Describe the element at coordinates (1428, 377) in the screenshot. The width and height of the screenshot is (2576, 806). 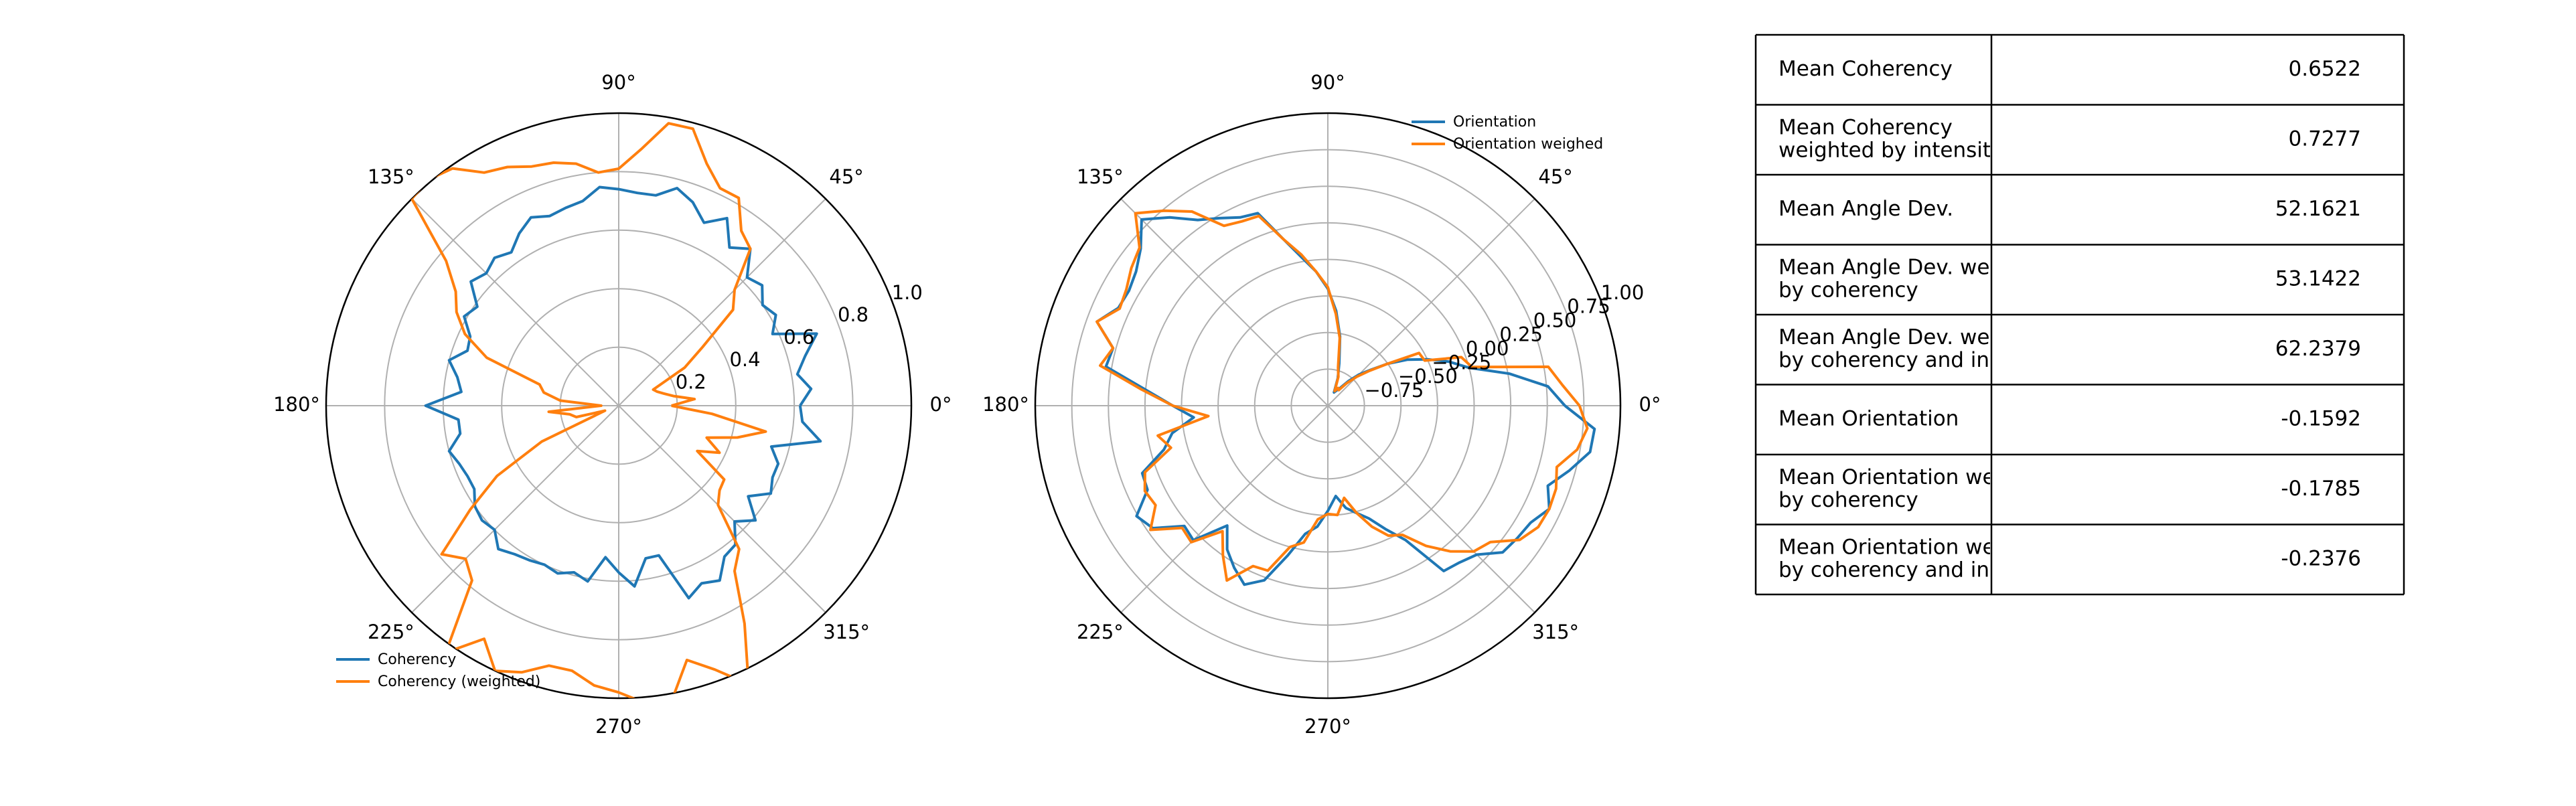
I see `orientation-radial-tick-label: −0.50` at that location.